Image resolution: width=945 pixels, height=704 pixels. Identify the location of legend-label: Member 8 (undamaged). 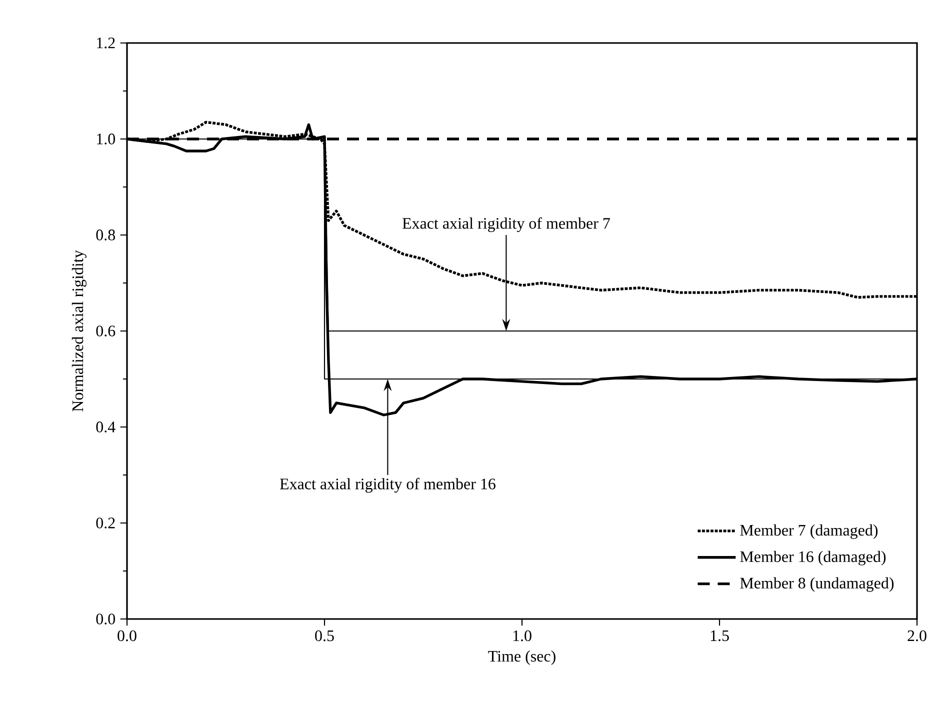
(817, 584).